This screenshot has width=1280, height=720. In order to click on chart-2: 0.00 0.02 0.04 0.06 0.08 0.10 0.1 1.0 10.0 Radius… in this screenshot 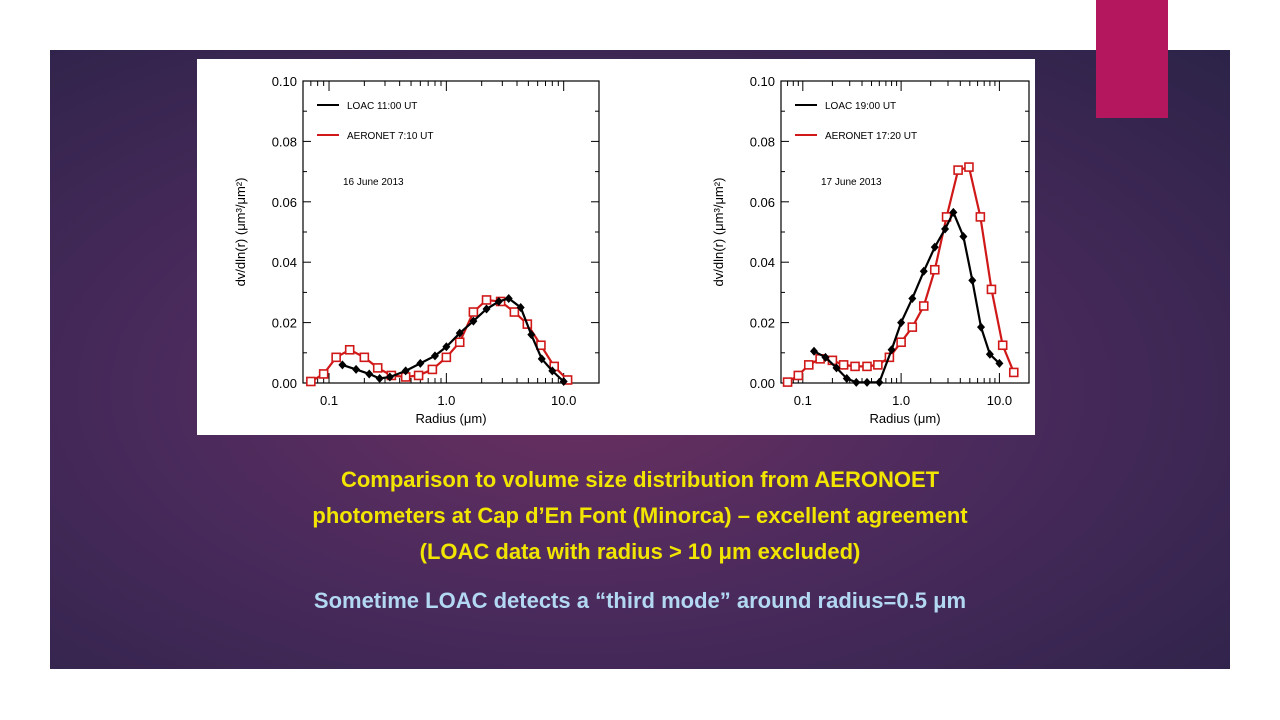, I will do `click(870, 250)`.